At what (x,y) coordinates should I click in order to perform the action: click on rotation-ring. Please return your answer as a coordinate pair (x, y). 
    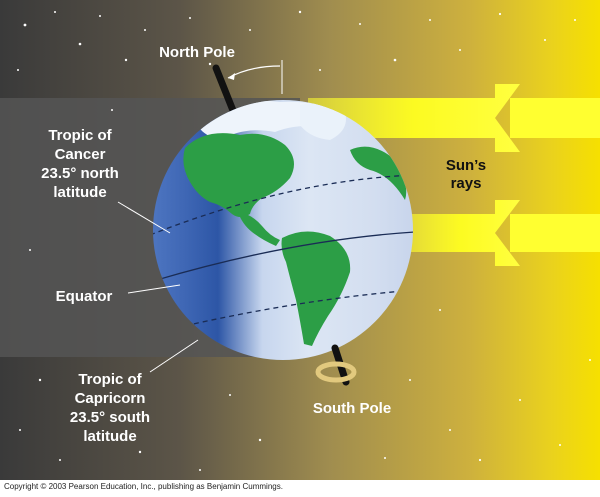
    Looking at the image, I should click on (336, 372).